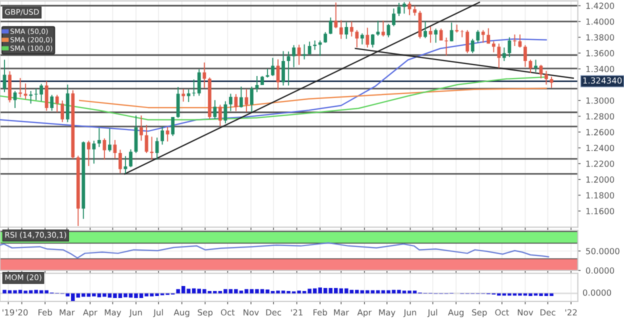  Describe the element at coordinates (275, 250) in the screenshot. I see `line-series` at that location.